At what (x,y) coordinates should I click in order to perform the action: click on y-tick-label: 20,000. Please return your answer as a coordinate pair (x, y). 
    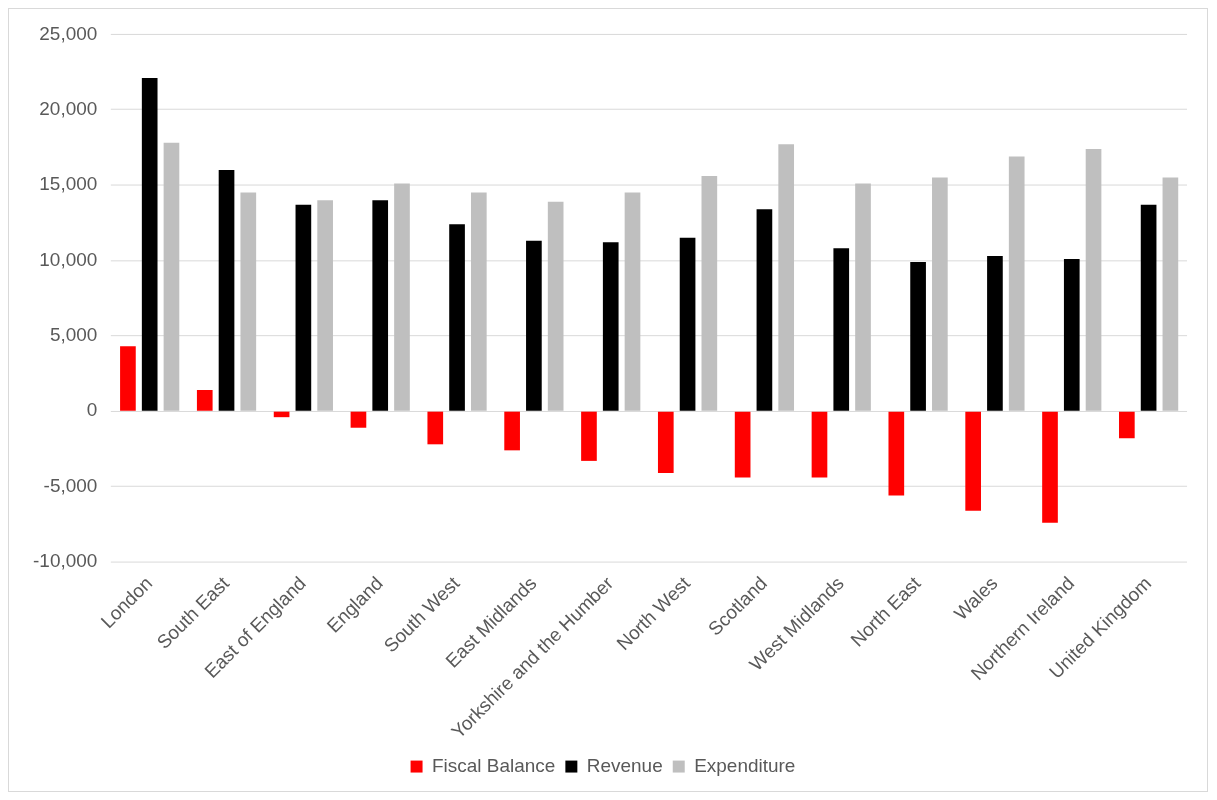
    Looking at the image, I should click on (68, 108).